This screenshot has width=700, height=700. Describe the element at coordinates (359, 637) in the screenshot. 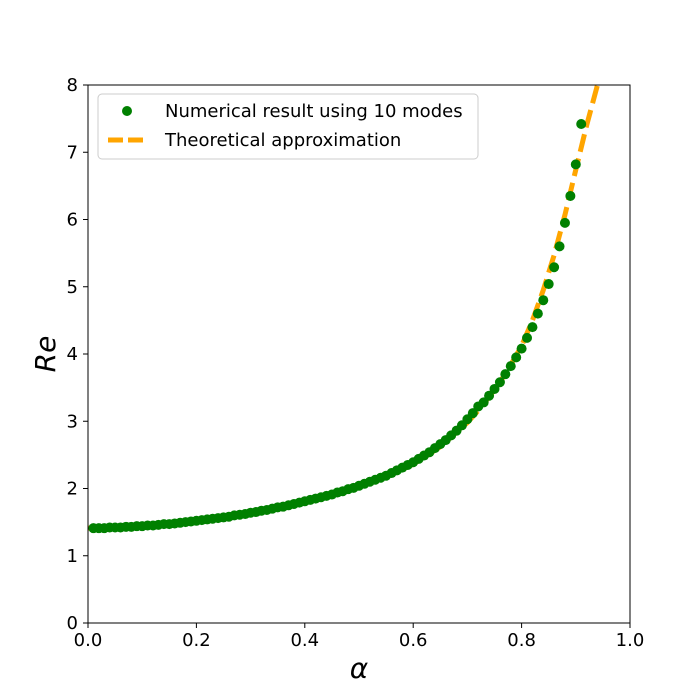

I see `x-axis: 0.0 0.2 0.4 0.6 0.8 1.0` at that location.